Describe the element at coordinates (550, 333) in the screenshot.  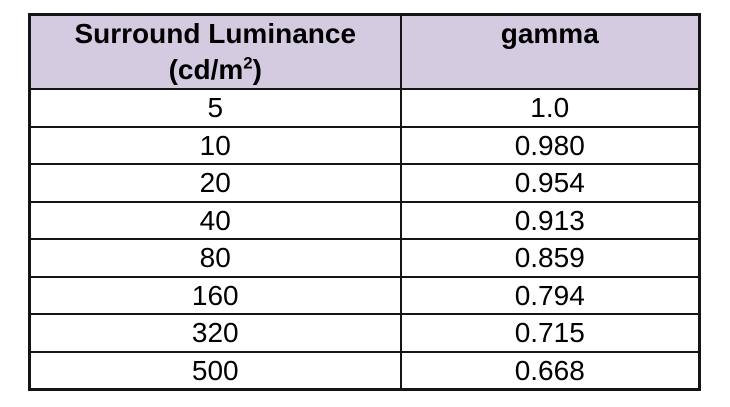
I see `gamma-cell: 0.715` at that location.